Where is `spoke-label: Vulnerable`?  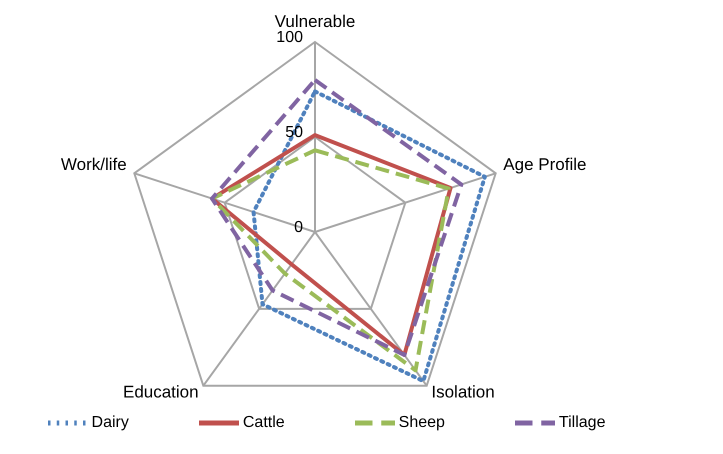
spoke-label: Vulnerable is located at coordinates (315, 21).